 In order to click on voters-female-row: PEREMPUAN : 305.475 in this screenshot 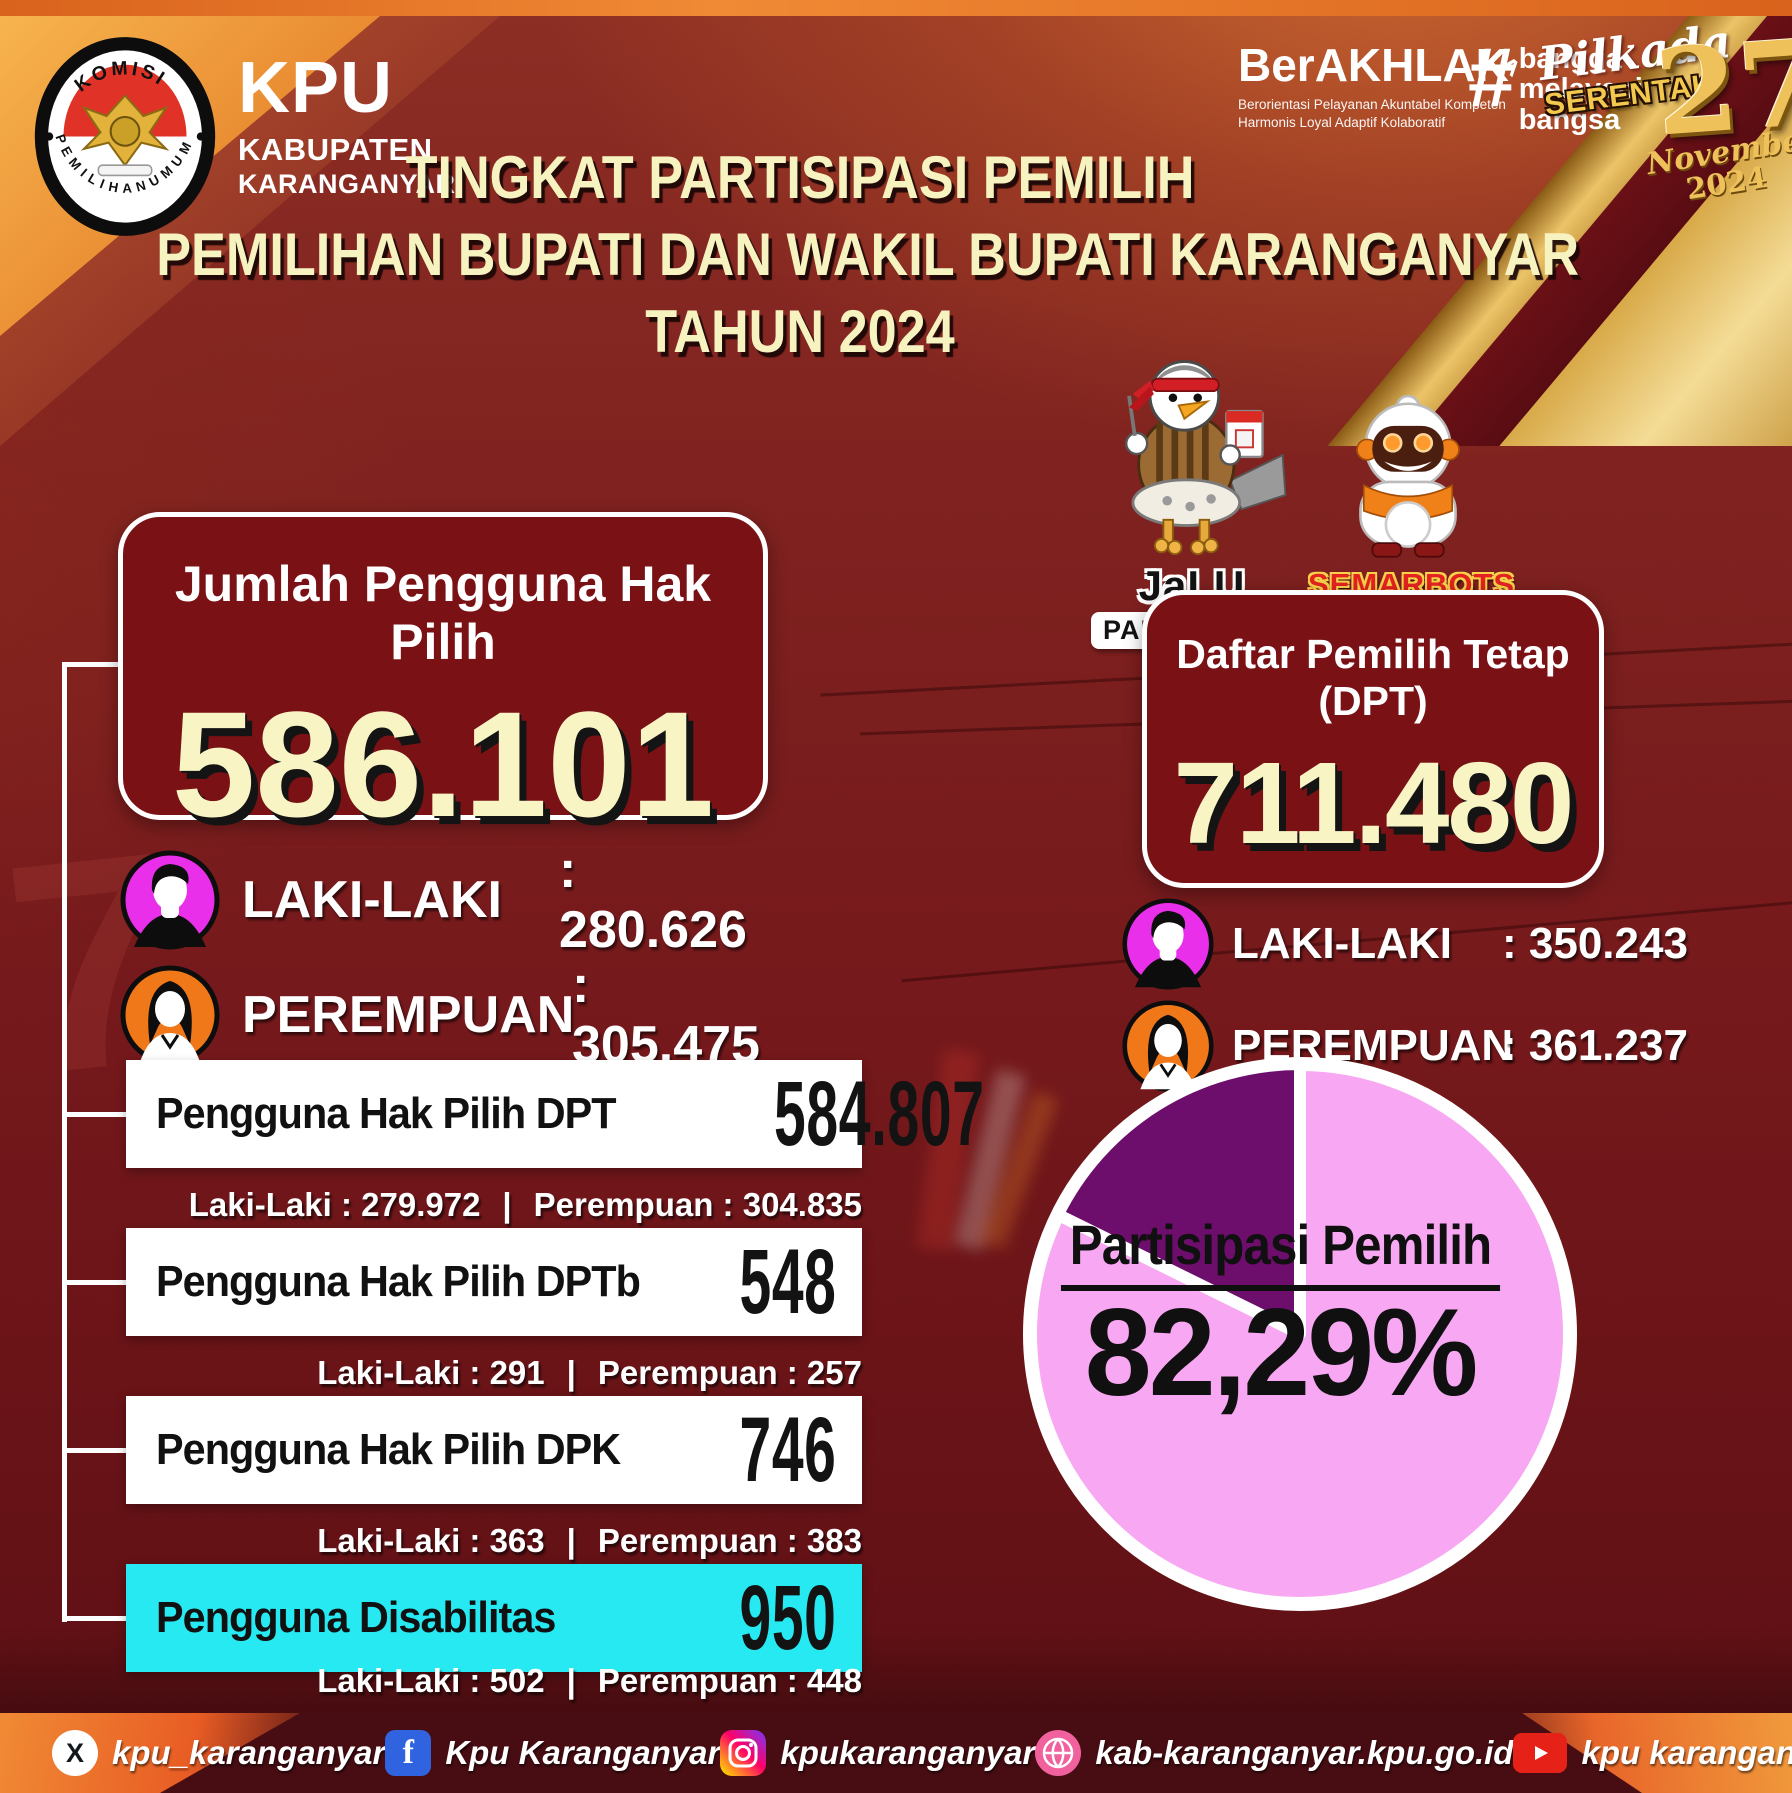, I will do `click(445, 1015)`.